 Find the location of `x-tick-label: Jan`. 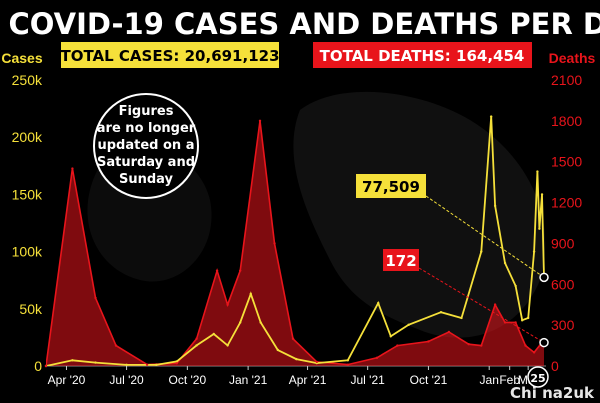

x-tick-label: Jan is located at coordinates (489, 380).